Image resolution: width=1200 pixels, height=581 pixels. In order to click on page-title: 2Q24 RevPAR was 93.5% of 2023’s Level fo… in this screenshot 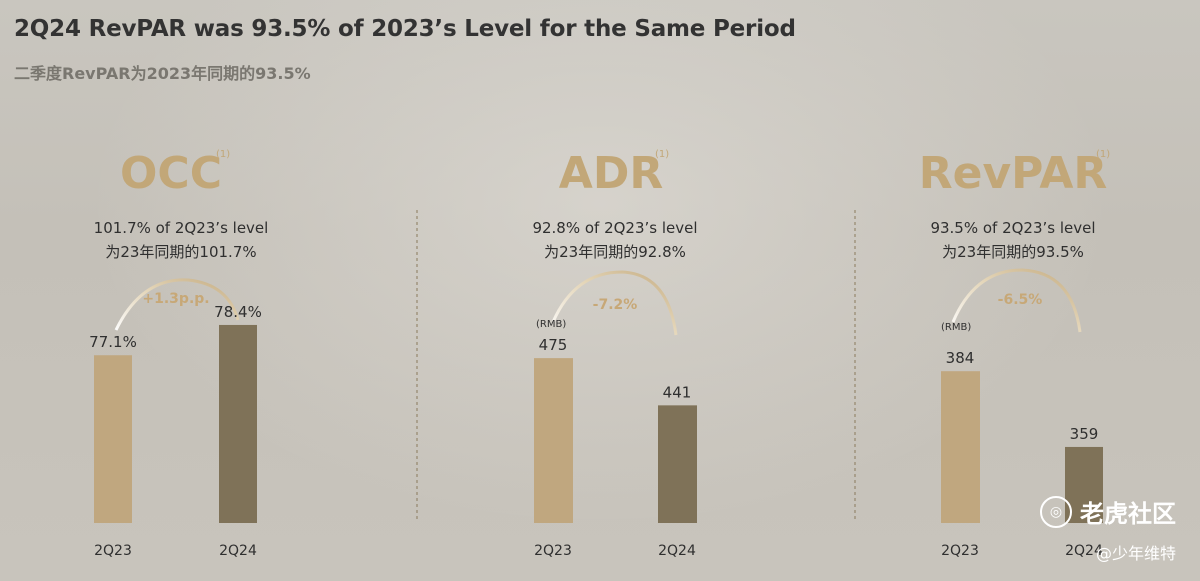, I will do `click(405, 29)`.